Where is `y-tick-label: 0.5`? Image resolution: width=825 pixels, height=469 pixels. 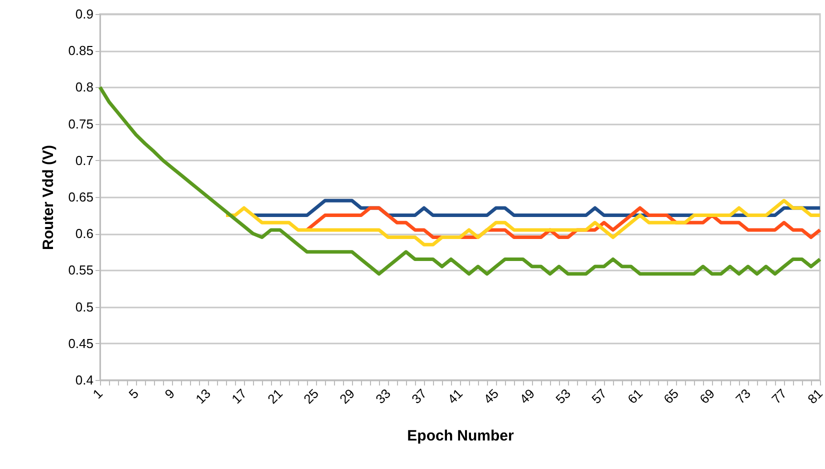 y-tick-label: 0.5 is located at coordinates (84, 306).